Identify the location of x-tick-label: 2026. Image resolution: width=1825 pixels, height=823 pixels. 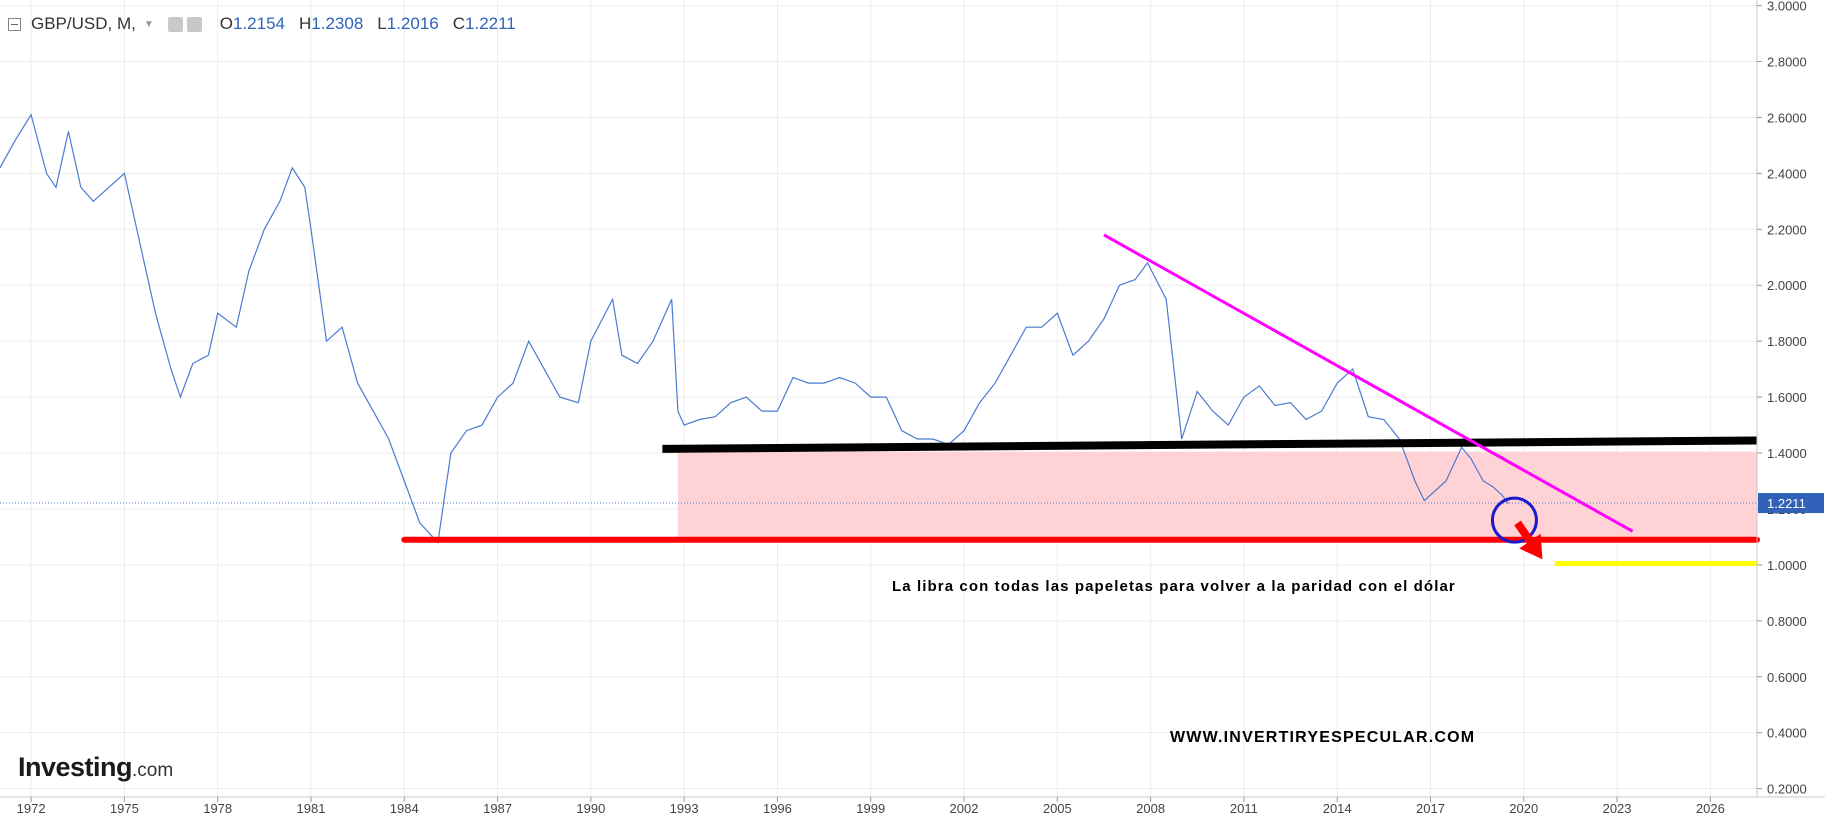
(1710, 808).